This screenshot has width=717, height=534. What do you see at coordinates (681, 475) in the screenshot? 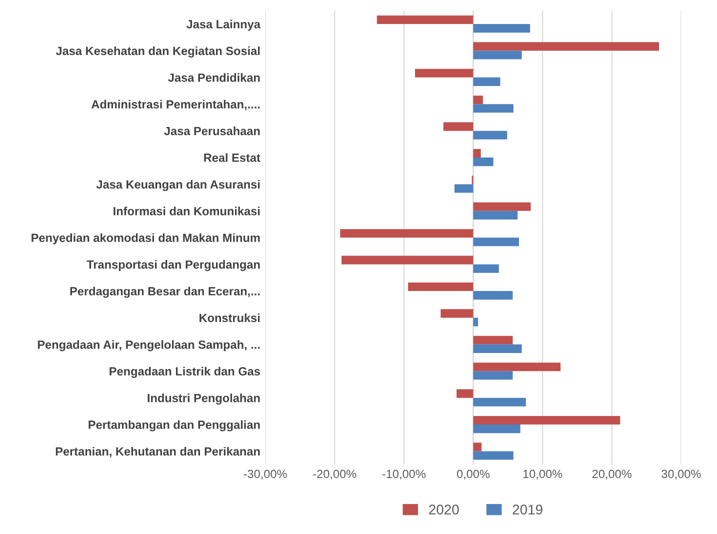
I see `x-tick-label: 30,00%` at bounding box center [681, 475].